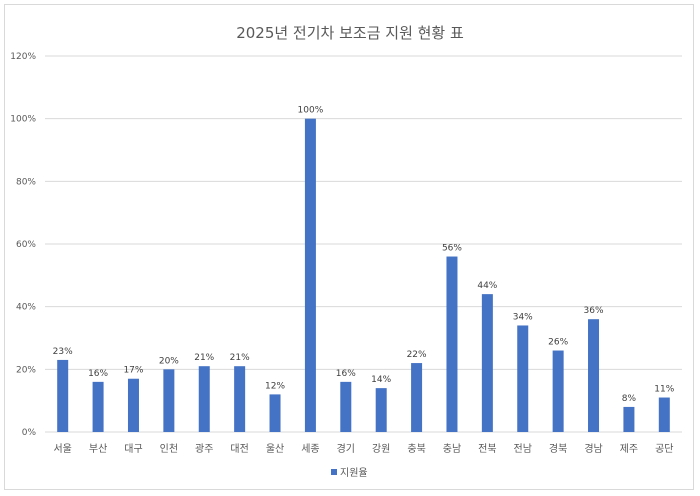  I want to click on data-label: 17%, so click(133, 371).